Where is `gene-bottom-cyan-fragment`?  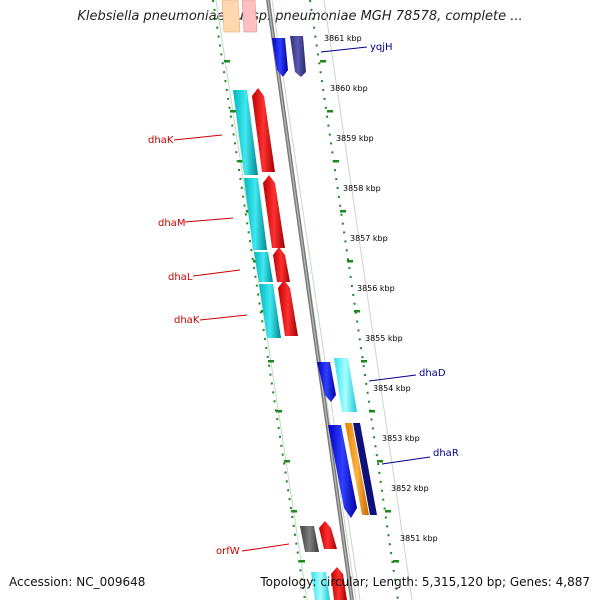
gene-bottom-cyan-fragment is located at coordinates (320, 586).